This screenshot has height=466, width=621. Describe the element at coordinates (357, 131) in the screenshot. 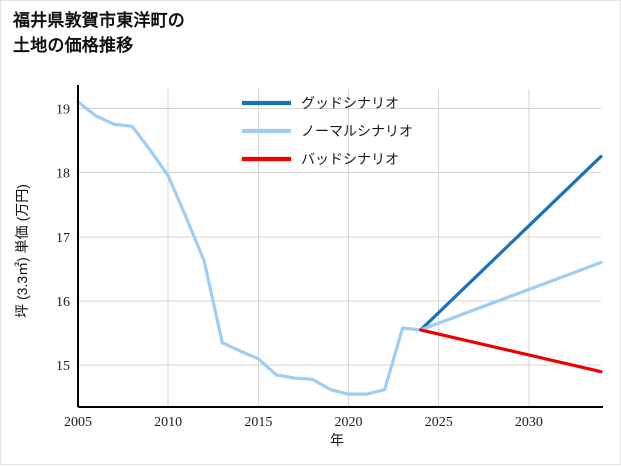

I see `legend-label: ノーマルシナリオ` at that location.